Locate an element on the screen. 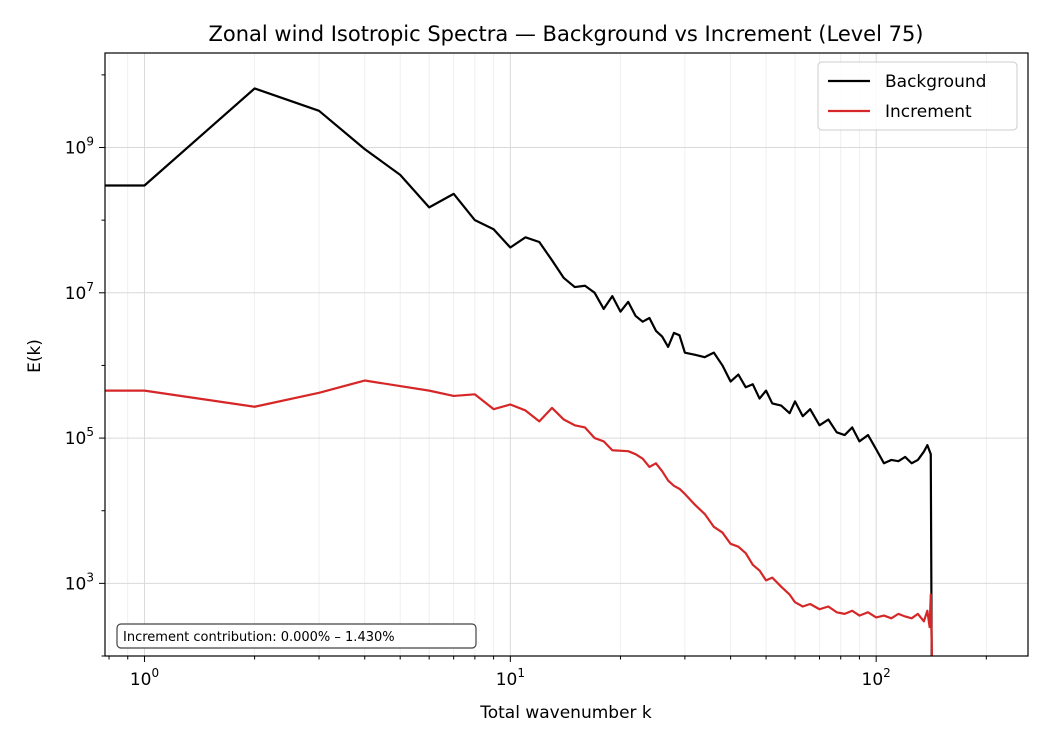  x-axis-label: Total wavenumber k is located at coordinates (565, 713).